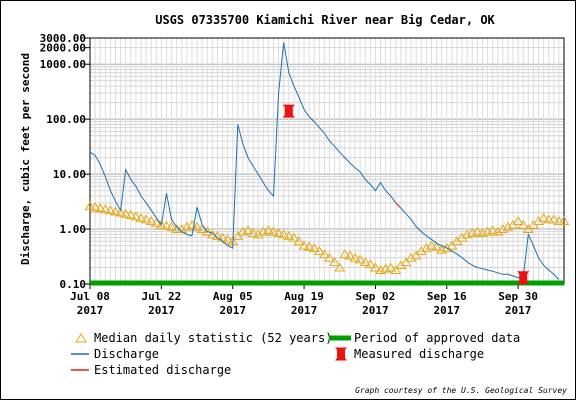  What do you see at coordinates (409, 354) in the screenshot?
I see `legend-item: Measured discharge` at bounding box center [409, 354].